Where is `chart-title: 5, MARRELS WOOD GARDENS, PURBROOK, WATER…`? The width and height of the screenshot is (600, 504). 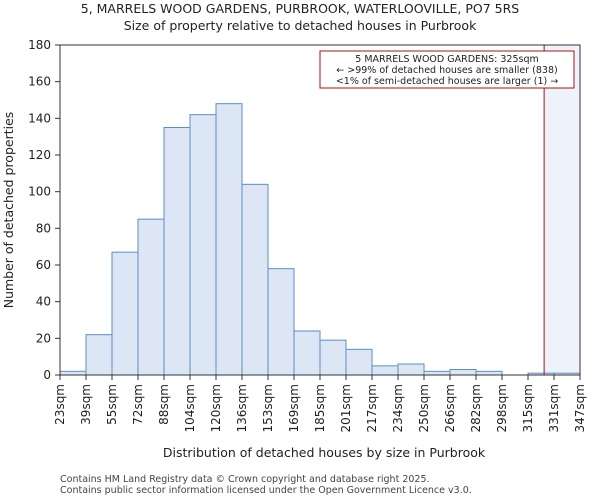 chart-title: 5, MARRELS WOOD GARDENS, PURBROOK, WATER… is located at coordinates (300, 8).